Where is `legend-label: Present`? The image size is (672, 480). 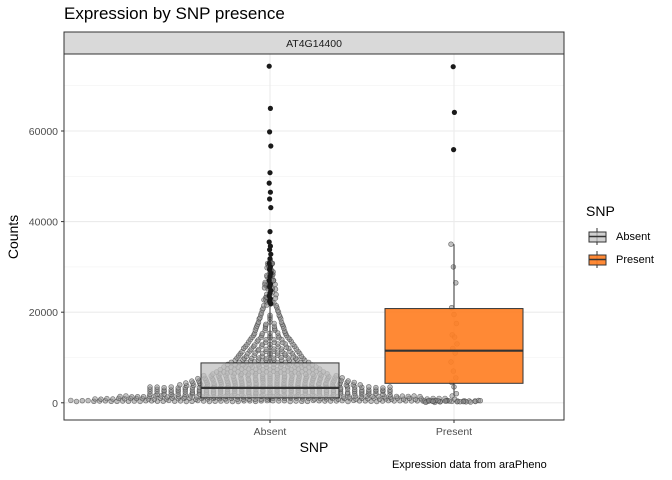
legend-label: Present is located at coordinates (635, 260).